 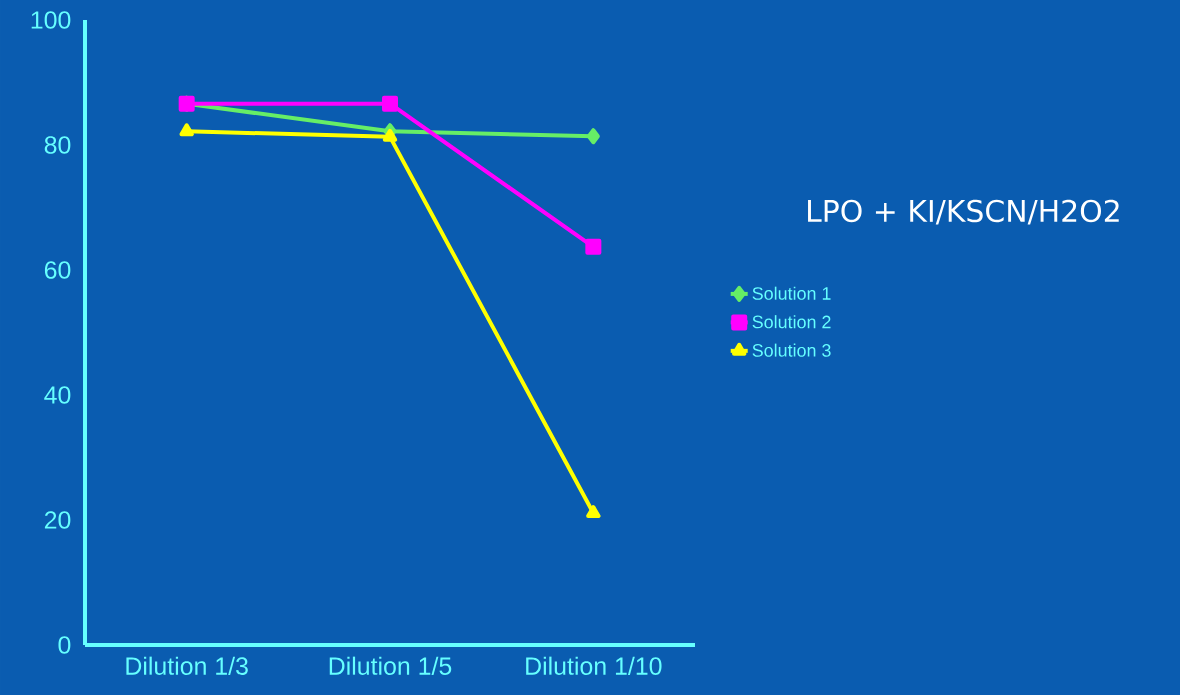 I want to click on legend-label: Solution 2, so click(x=791, y=322).